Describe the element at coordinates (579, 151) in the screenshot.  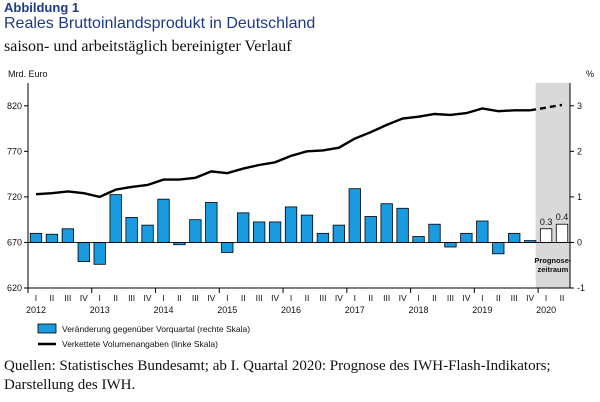
I see `right-tick-label: 2` at that location.